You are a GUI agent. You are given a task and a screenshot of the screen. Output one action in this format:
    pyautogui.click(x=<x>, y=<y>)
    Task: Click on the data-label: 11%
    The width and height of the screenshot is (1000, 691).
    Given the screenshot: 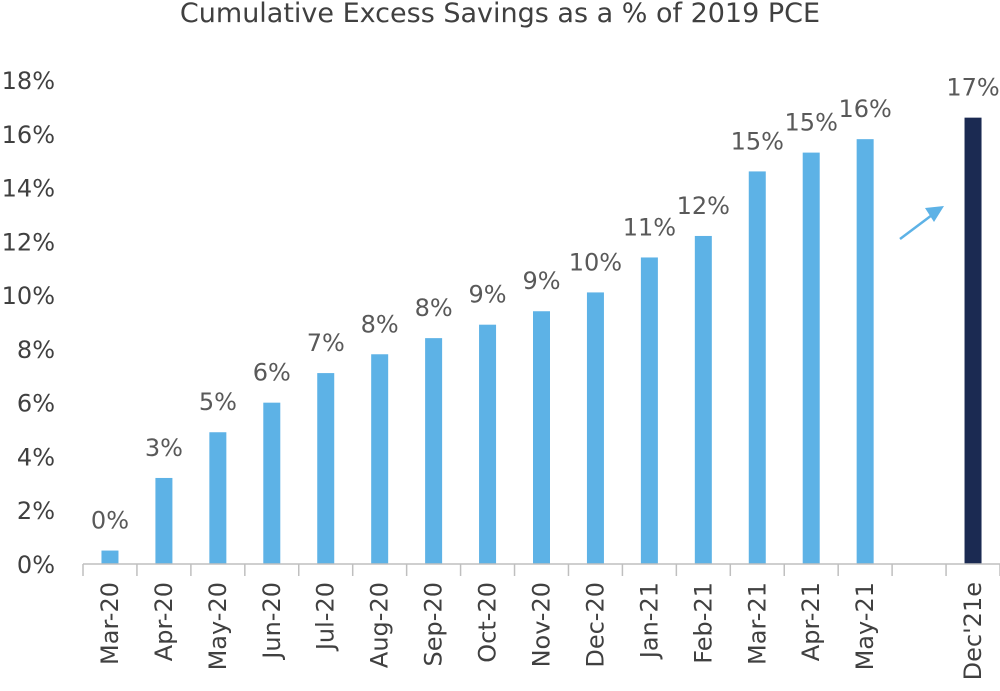 What is the action you would take?
    pyautogui.click(x=649, y=227)
    